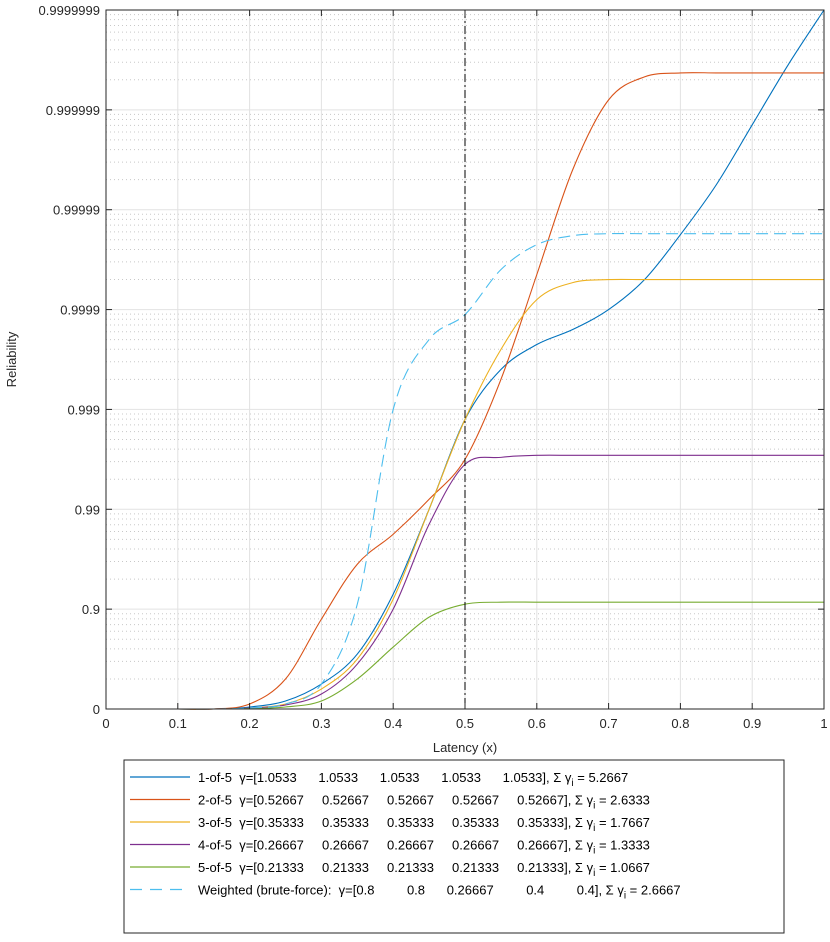  I want to click on y-axis-label: Reliability, so click(11, 359).